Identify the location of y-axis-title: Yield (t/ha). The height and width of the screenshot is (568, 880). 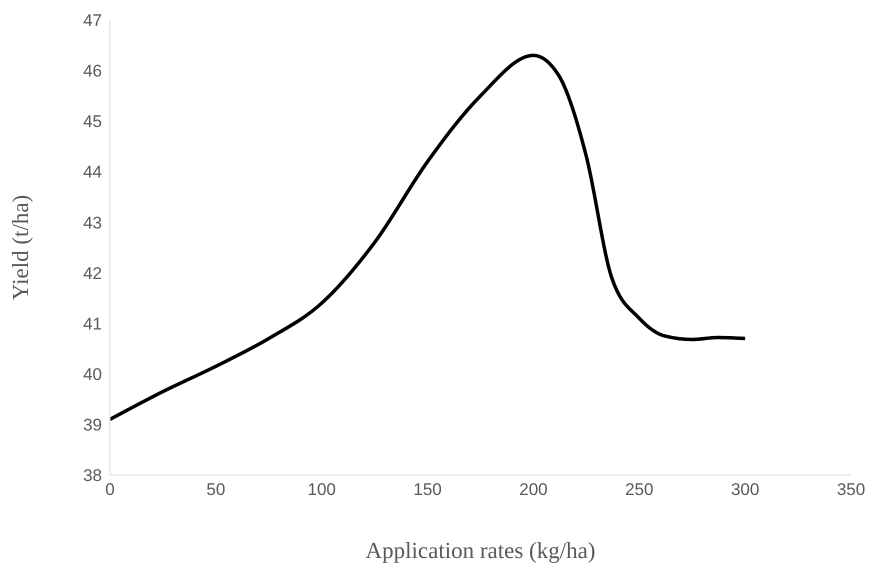
(21, 247).